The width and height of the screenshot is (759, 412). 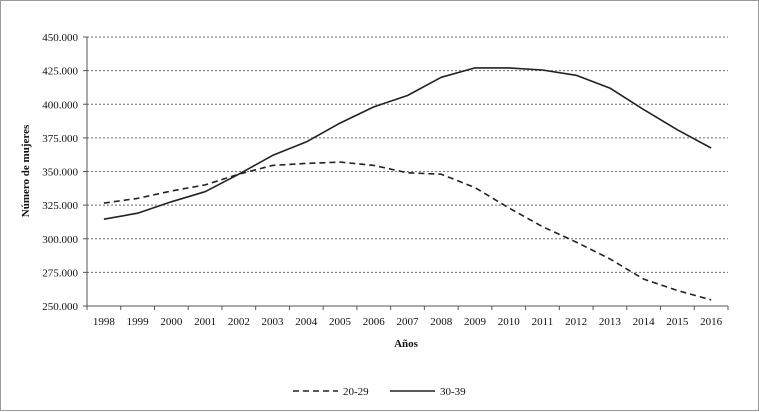 I want to click on x-tick-label: 2006, so click(x=374, y=322).